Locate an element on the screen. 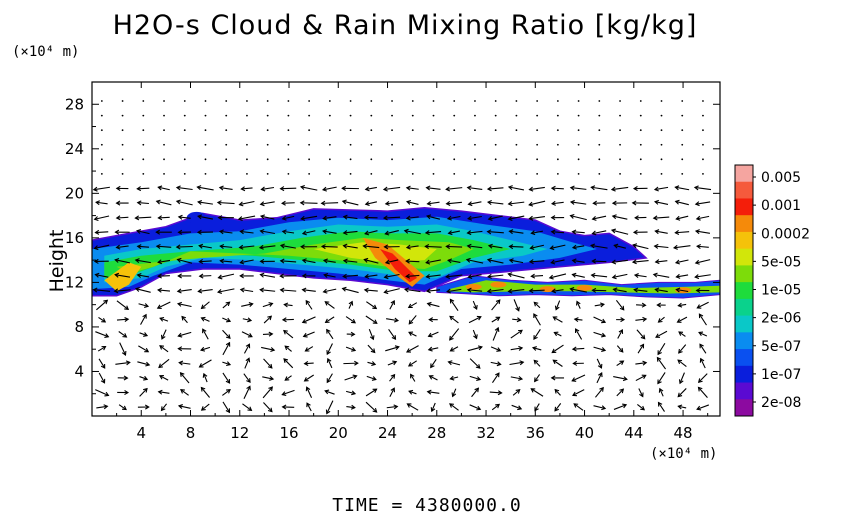 The image size is (854, 519). colorbar-label: 0.0002 is located at coordinates (785, 234).